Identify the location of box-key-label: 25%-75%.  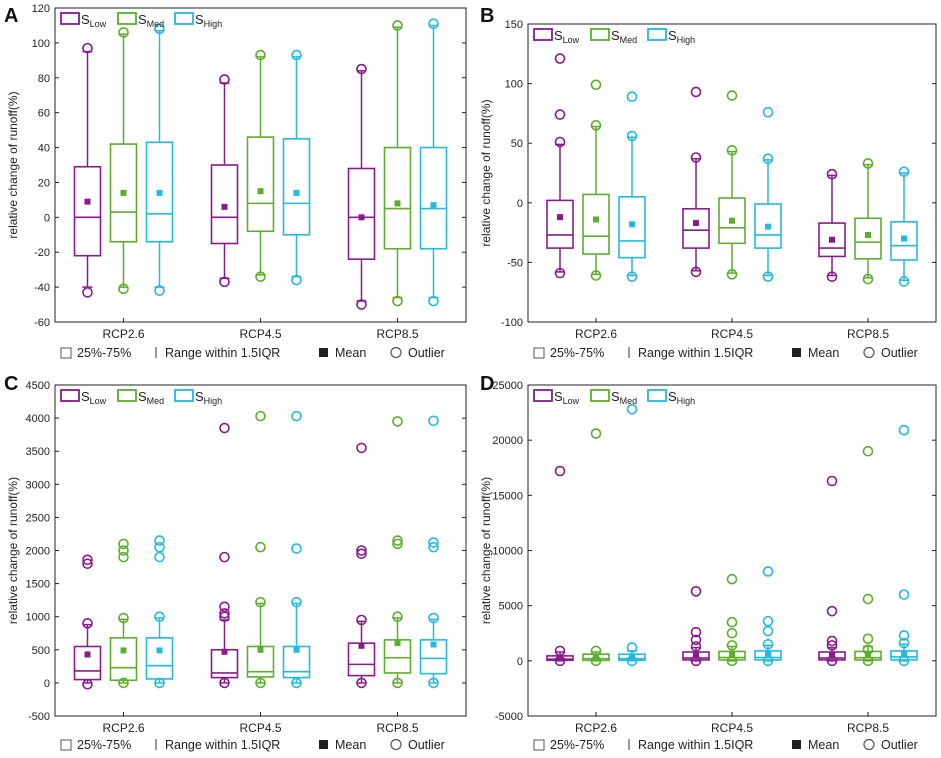
(104, 745).